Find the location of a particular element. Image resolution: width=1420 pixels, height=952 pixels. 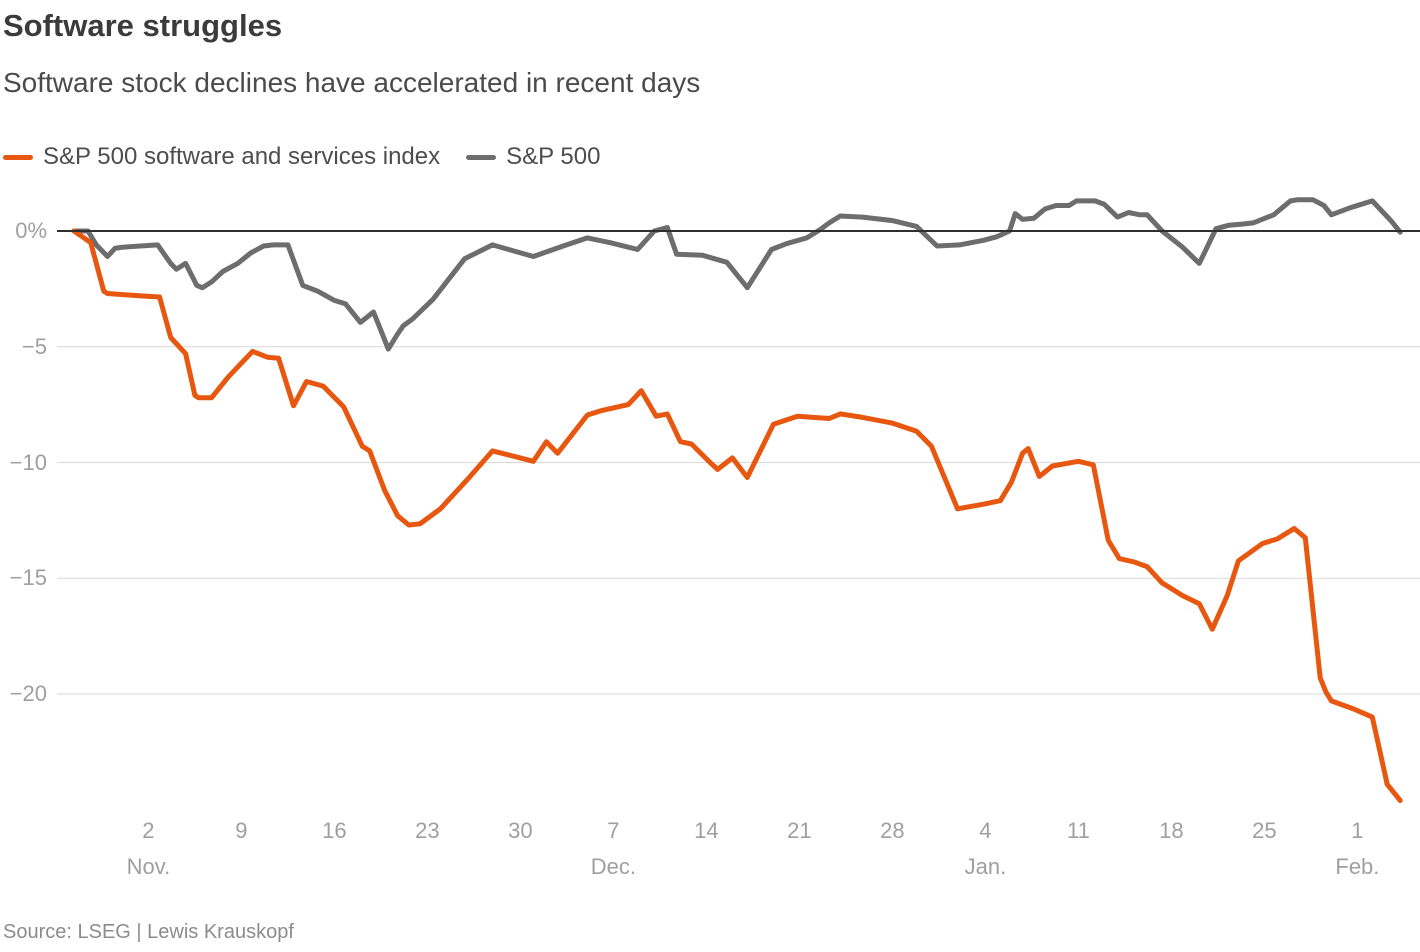

x-tick-label: 14 is located at coordinates (706, 830).